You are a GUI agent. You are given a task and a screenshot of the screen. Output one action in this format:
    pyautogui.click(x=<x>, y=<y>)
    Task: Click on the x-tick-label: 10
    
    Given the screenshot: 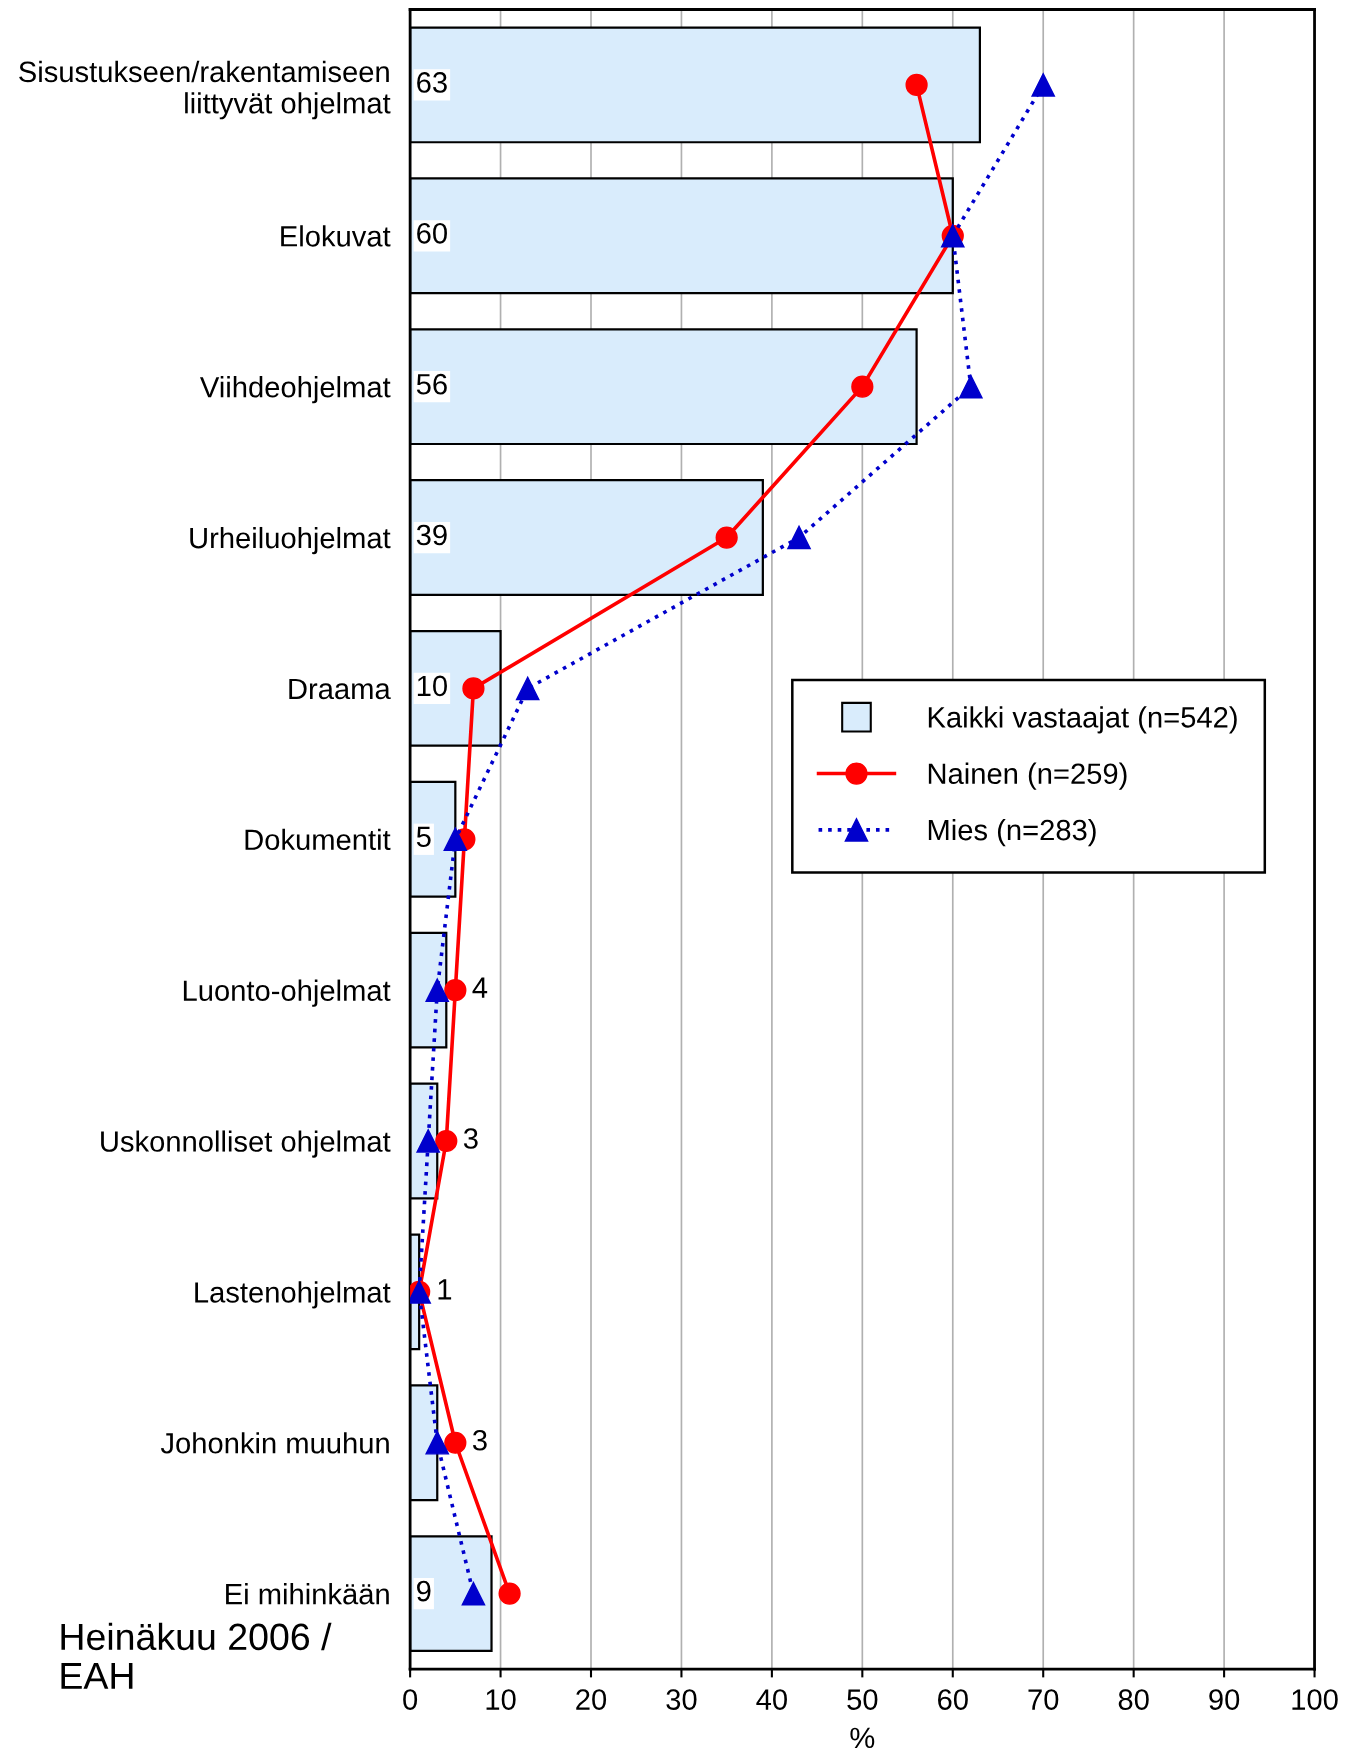 What is the action you would take?
    pyautogui.click(x=501, y=1699)
    